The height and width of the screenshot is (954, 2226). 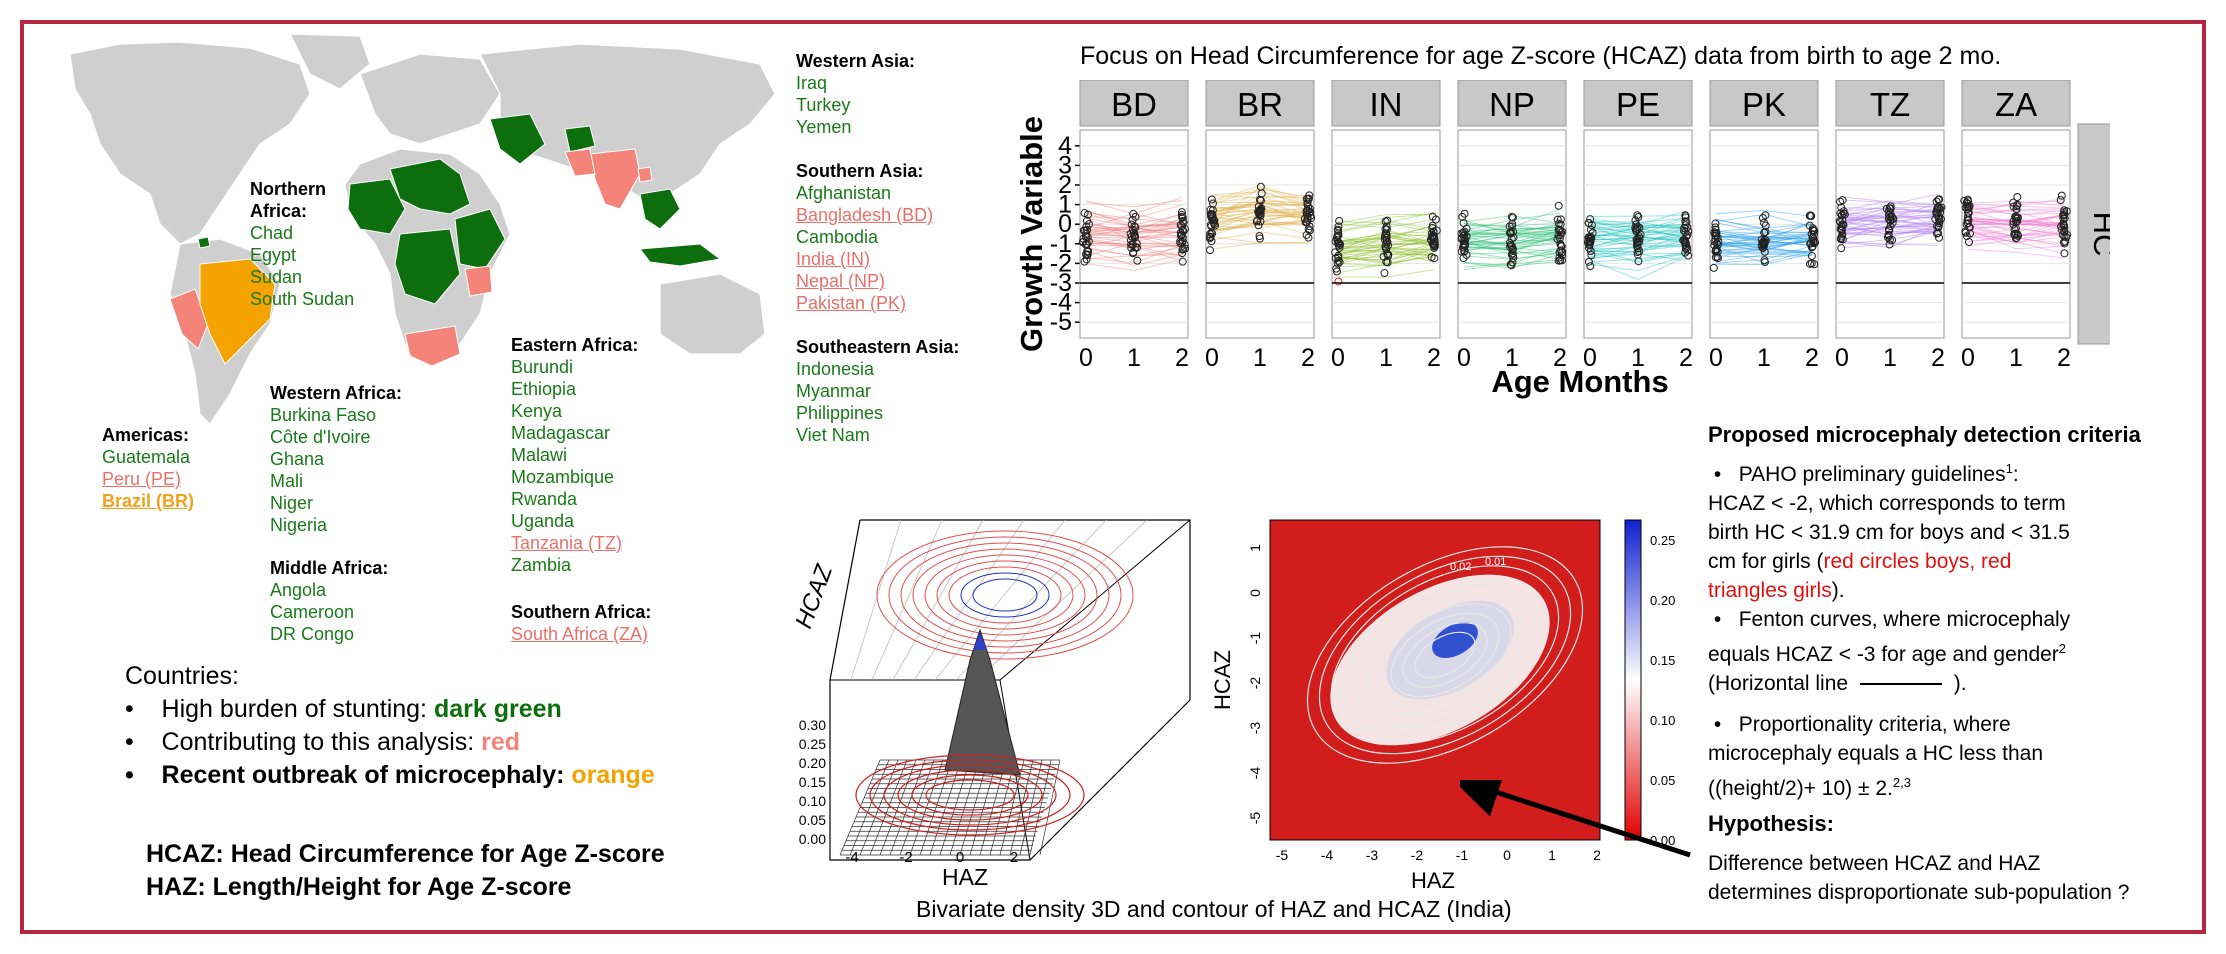 I want to click on top-contour, so click(x=1005, y=595).